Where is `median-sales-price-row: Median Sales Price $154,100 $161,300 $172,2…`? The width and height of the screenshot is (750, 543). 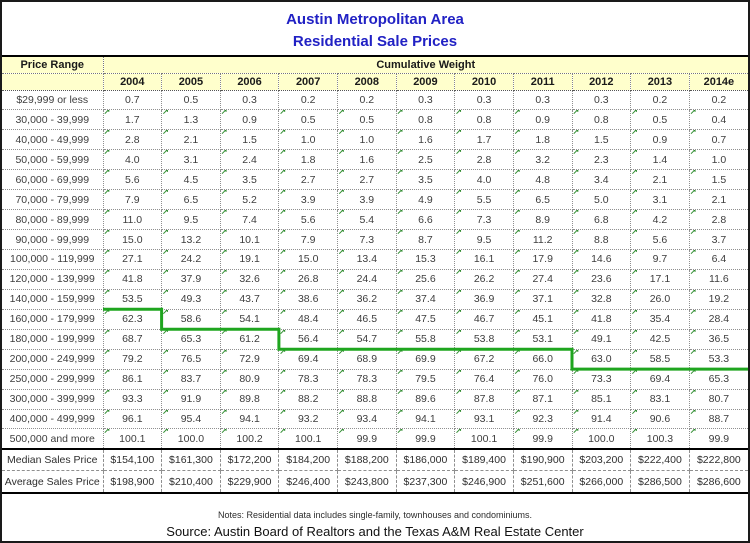
median-sales-price-row: Median Sales Price $154,100 $161,300 $172,2… is located at coordinates (375, 459).